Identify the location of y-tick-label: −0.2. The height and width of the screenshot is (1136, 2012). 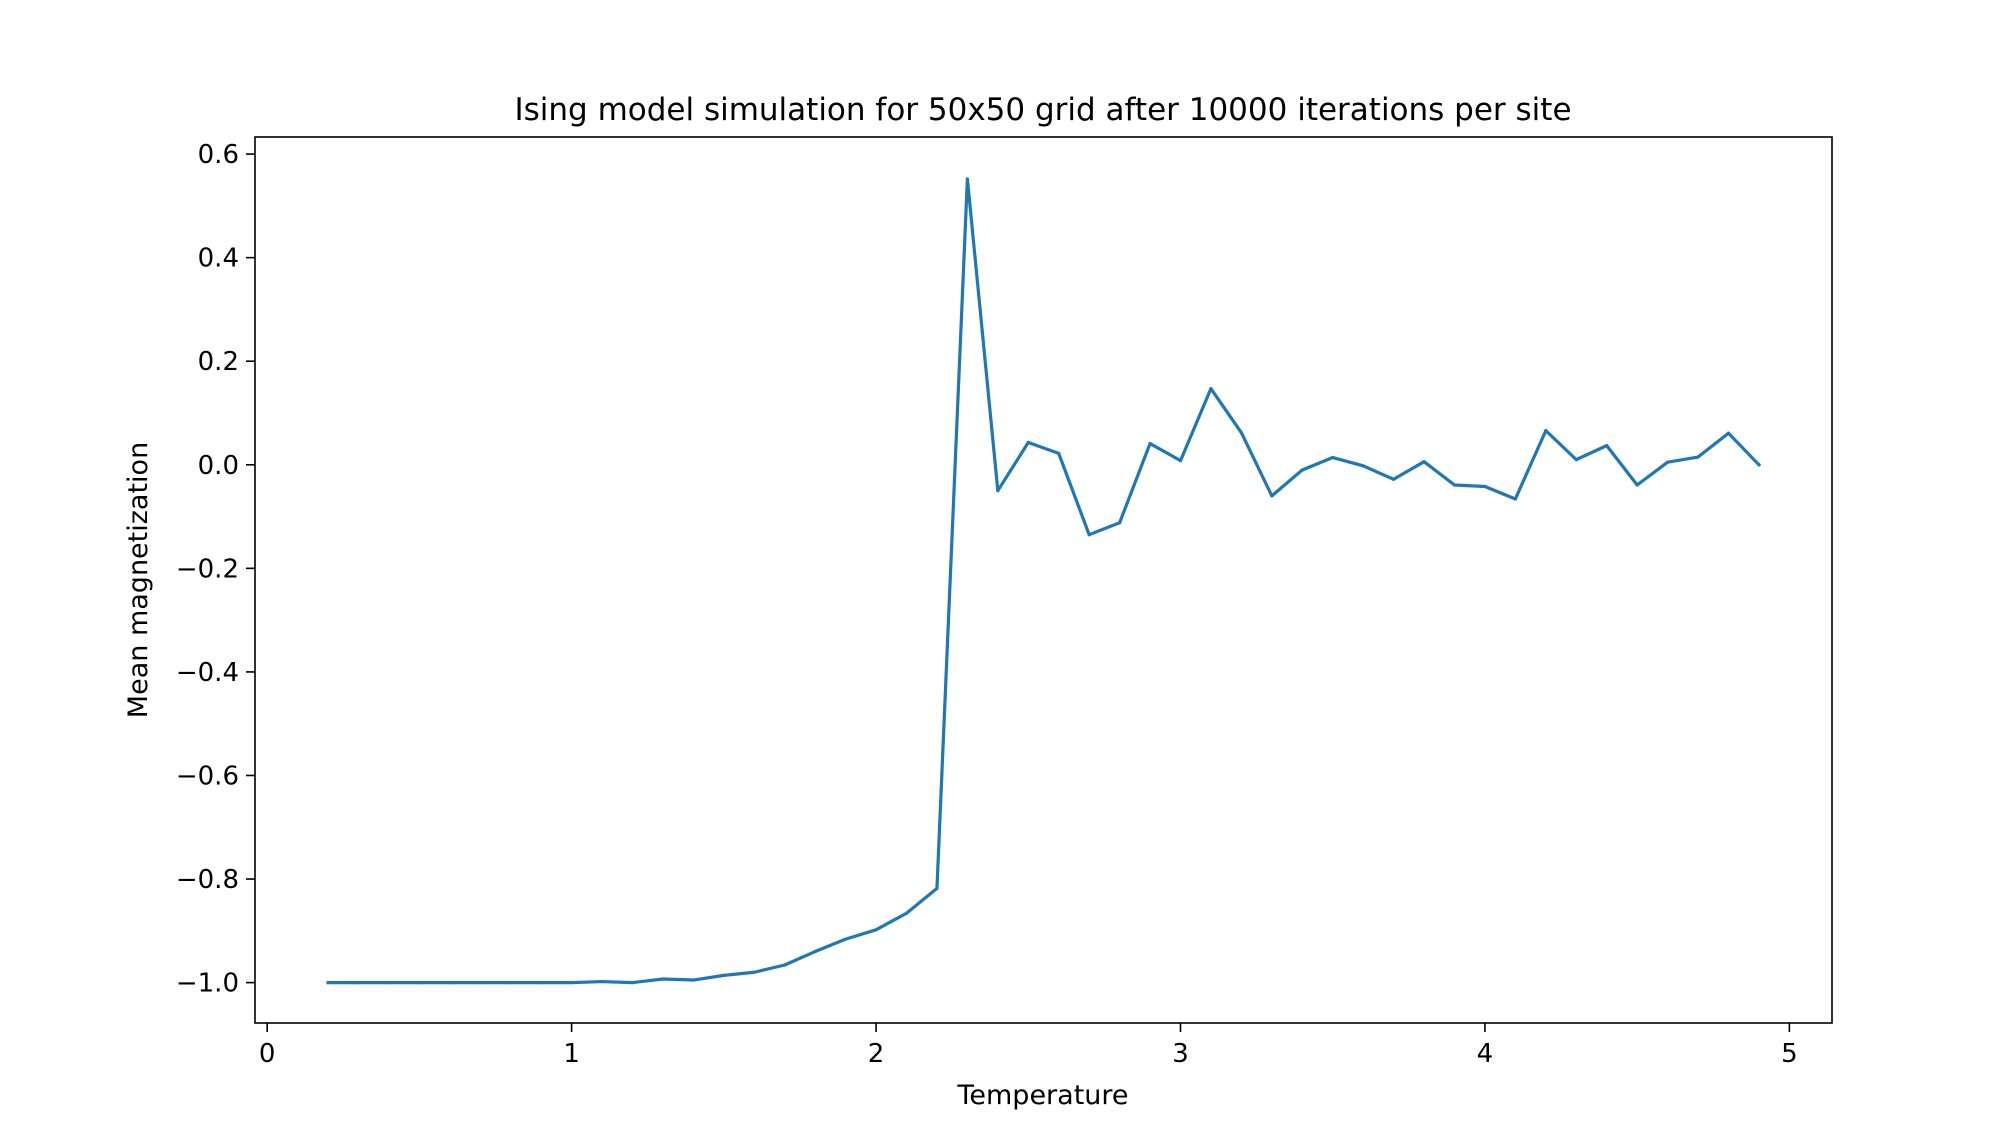
(207, 569).